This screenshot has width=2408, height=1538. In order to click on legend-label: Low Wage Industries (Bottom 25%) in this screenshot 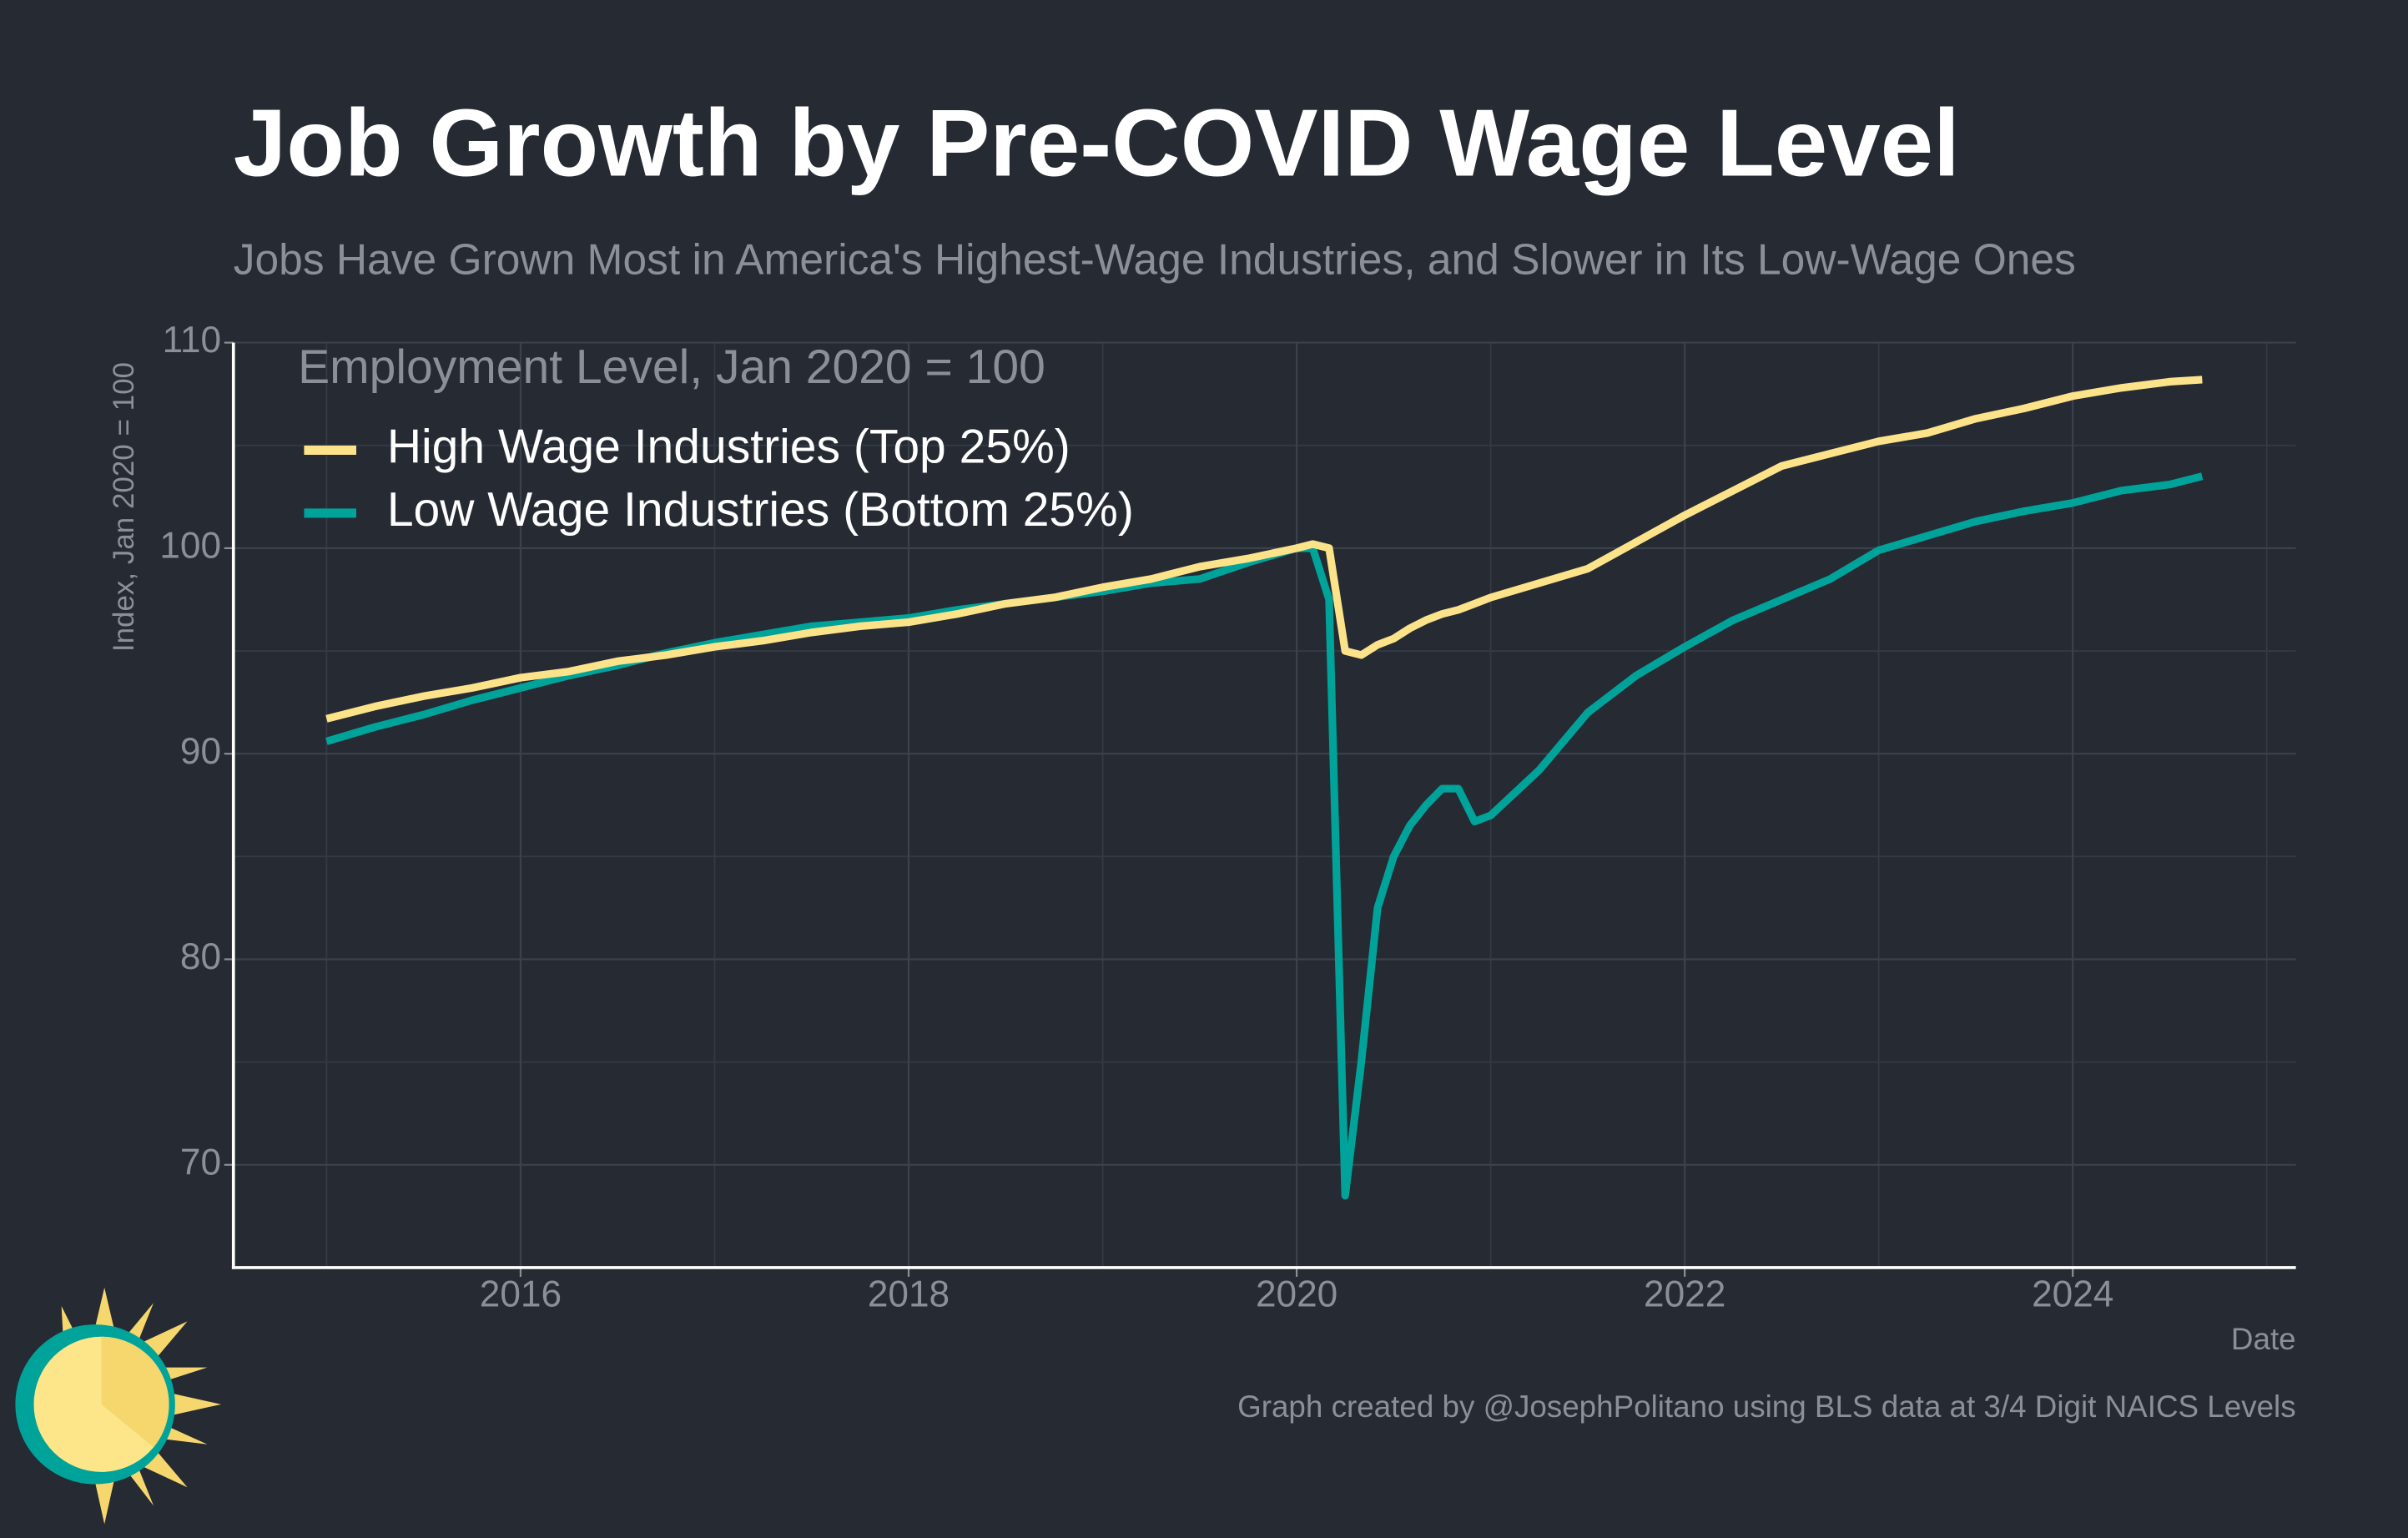, I will do `click(760, 510)`.